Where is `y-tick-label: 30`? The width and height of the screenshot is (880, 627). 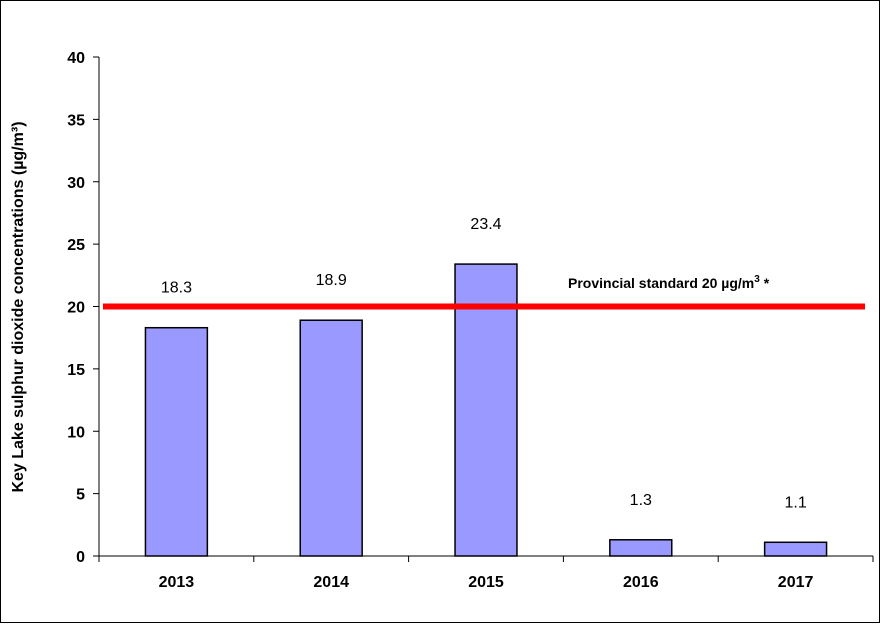 y-tick-label: 30 is located at coordinates (76, 183).